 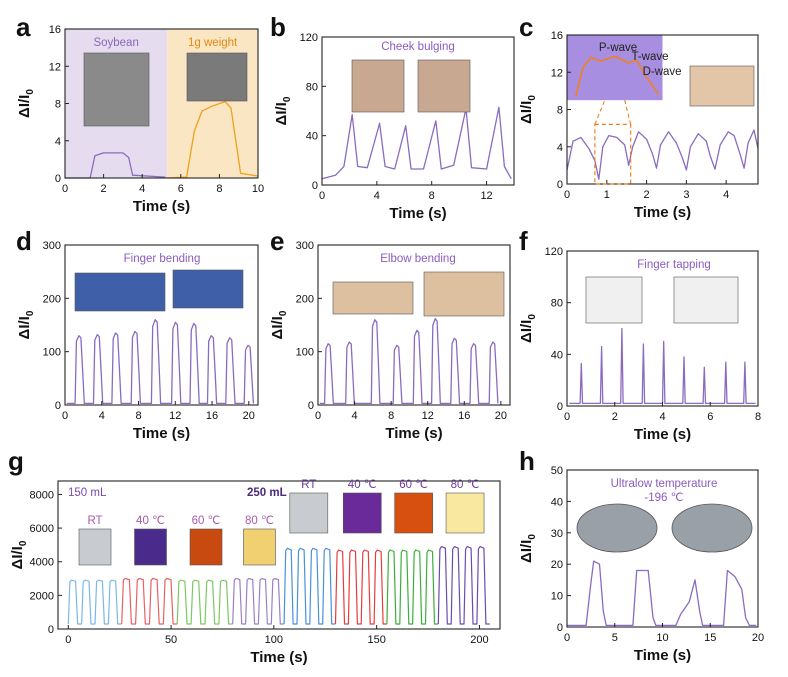 What do you see at coordinates (213, 43) in the screenshot?
I see `region-label: 1g weight` at bounding box center [213, 43].